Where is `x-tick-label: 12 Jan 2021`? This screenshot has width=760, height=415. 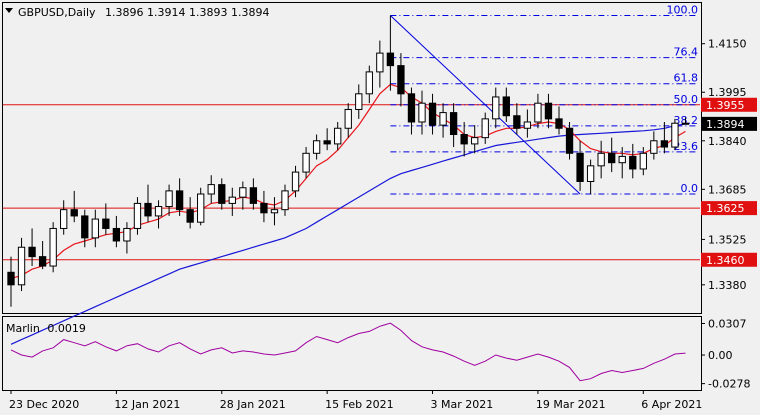
x-tick-label: 12 Jan 2021 is located at coordinates (147, 404).